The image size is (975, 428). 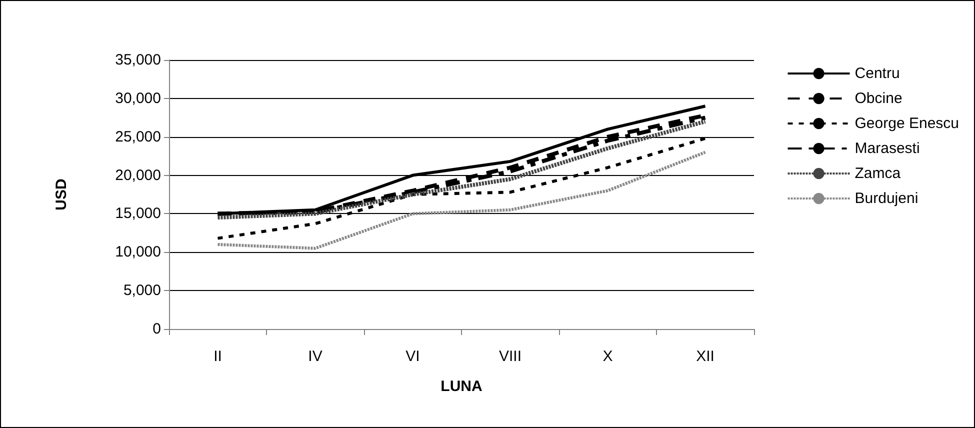 What do you see at coordinates (887, 148) in the screenshot?
I see `legend-label: Marasesti` at bounding box center [887, 148].